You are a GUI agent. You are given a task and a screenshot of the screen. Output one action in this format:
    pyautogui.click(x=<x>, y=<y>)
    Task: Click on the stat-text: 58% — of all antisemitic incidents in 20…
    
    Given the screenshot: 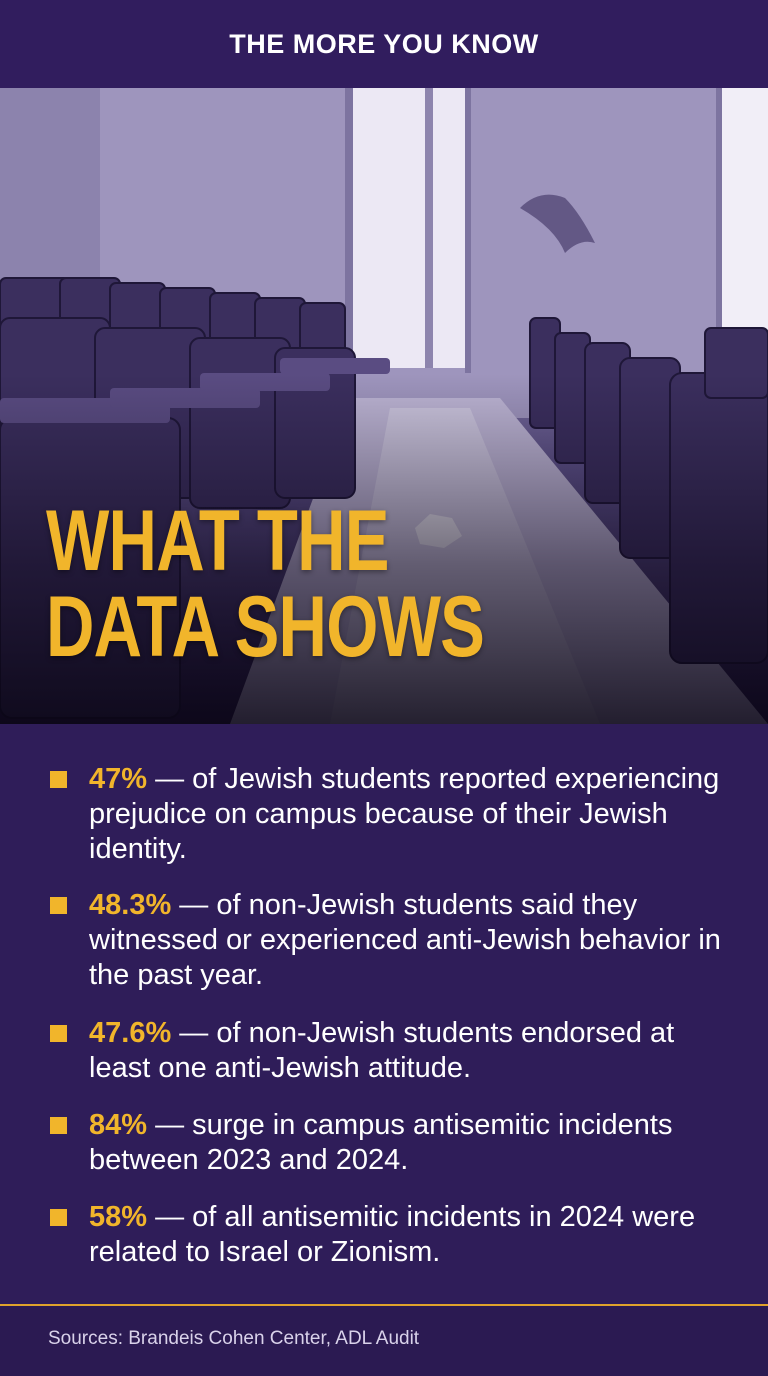 What is the action you would take?
    pyautogui.click(x=409, y=1235)
    